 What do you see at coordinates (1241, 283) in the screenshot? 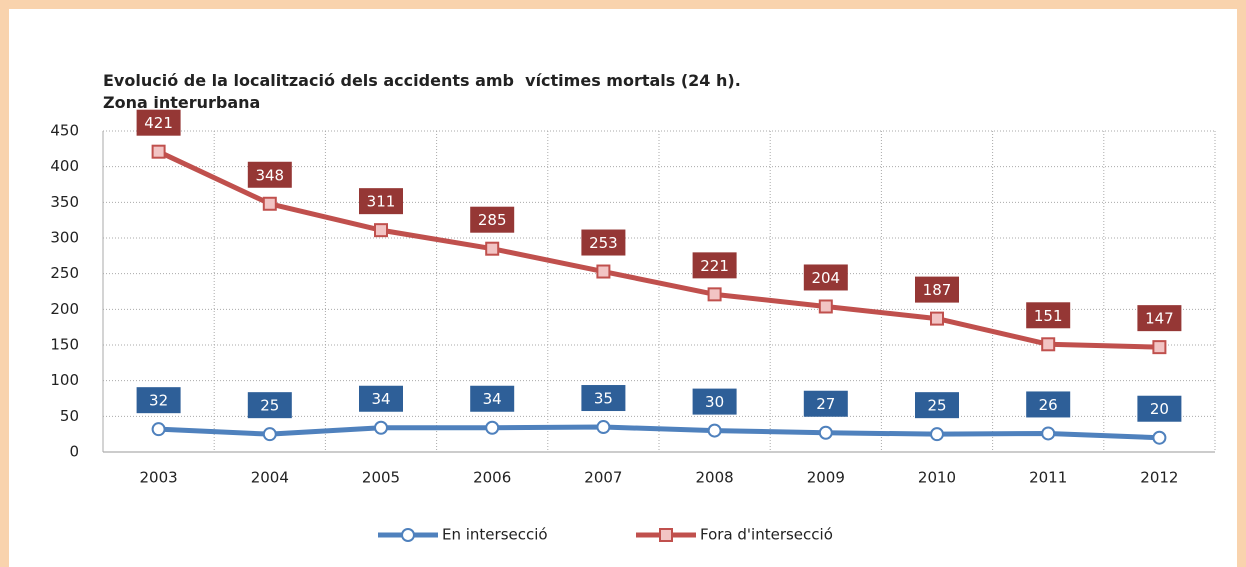
I see `frame-right` at bounding box center [1241, 283].